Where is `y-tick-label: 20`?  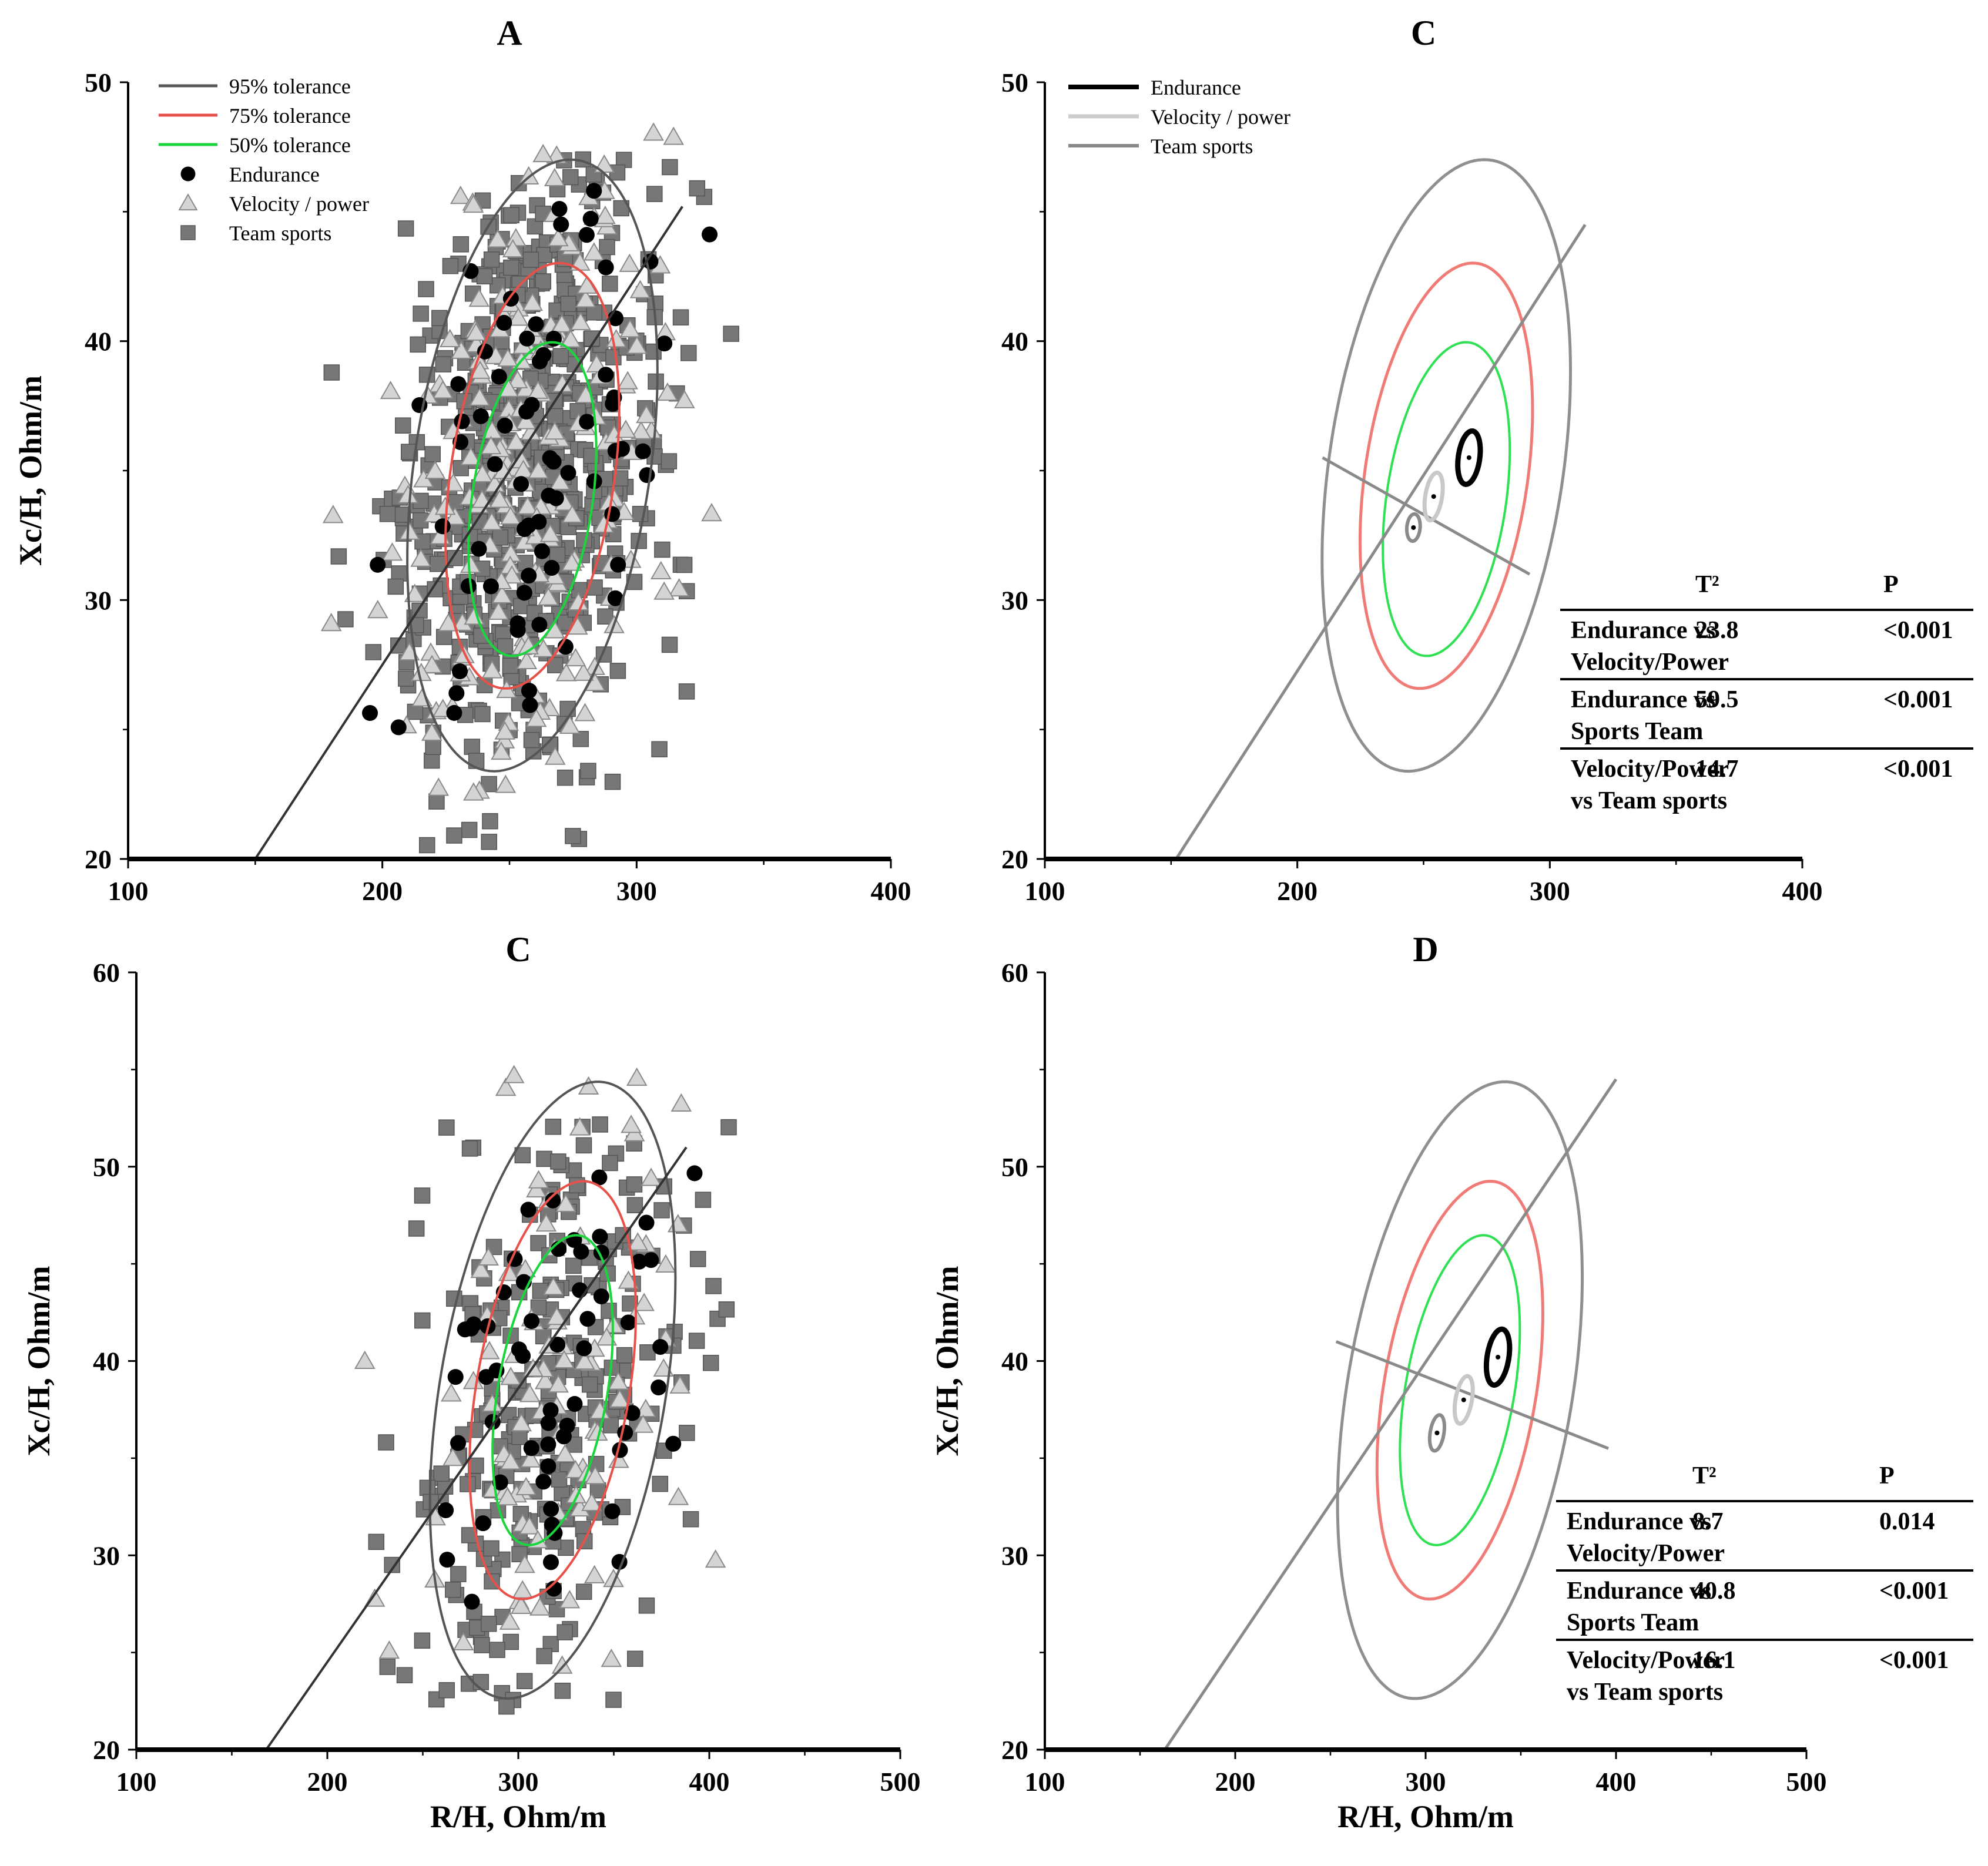 y-tick-label: 20 is located at coordinates (106, 1750).